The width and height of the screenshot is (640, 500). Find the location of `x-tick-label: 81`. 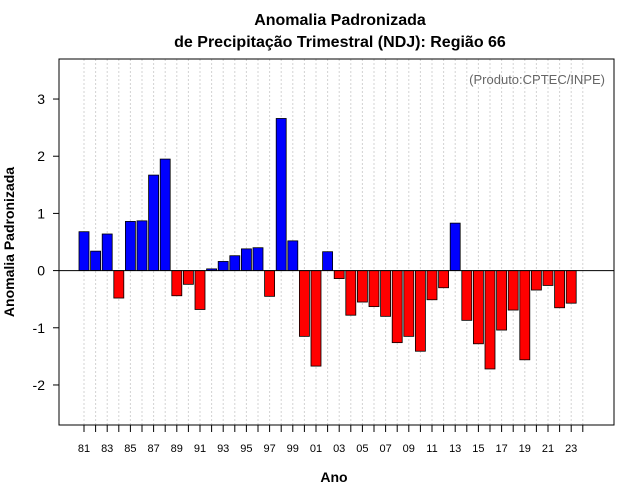

x-tick-label: 81 is located at coordinates (84, 449).